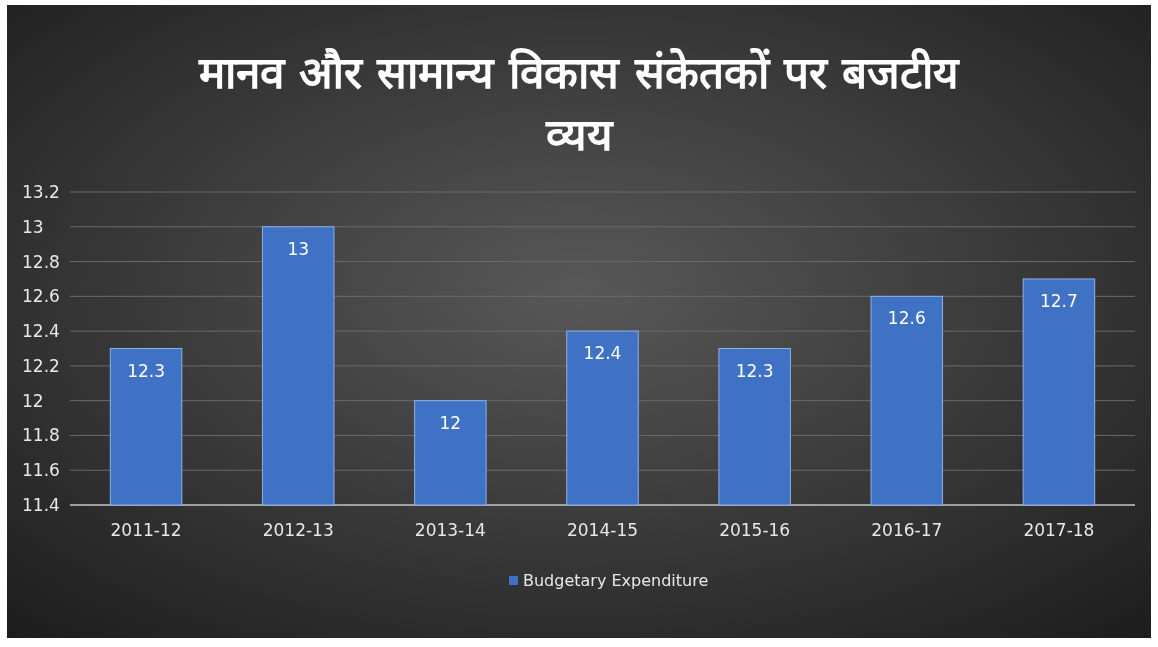 This screenshot has width=1158, height=647. What do you see at coordinates (602, 530) in the screenshot?
I see `x-tick-label: 2014-15` at bounding box center [602, 530].